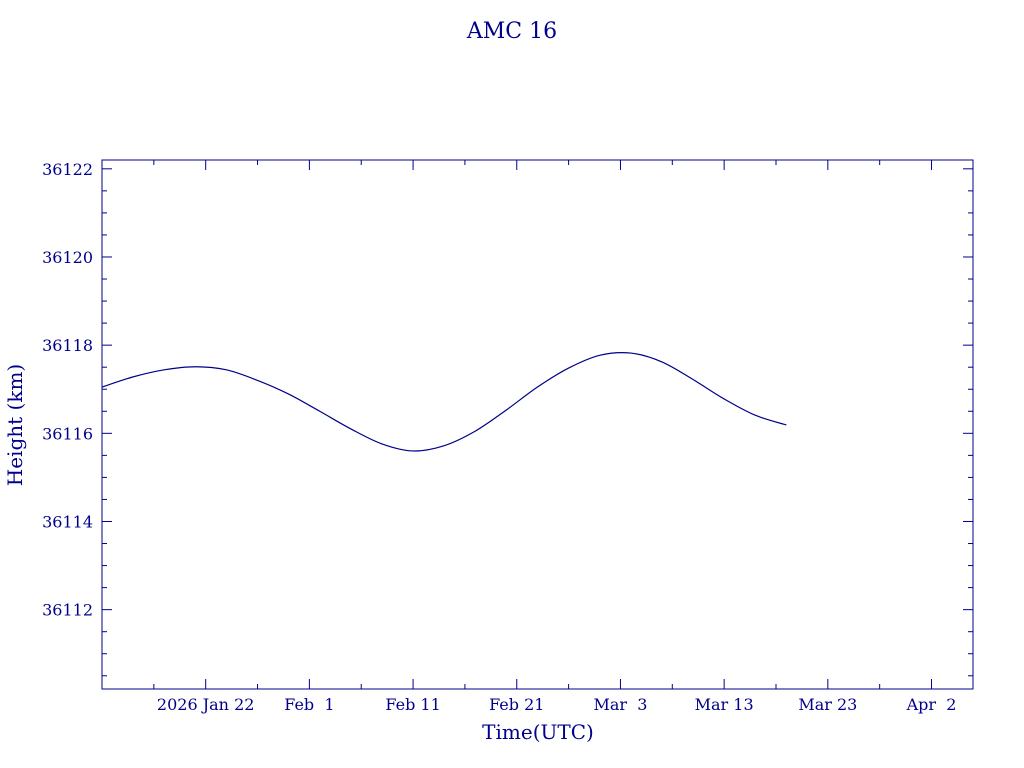 The height and width of the screenshot is (768, 1024). I want to click on y-tick-label: 36120, so click(67, 257).